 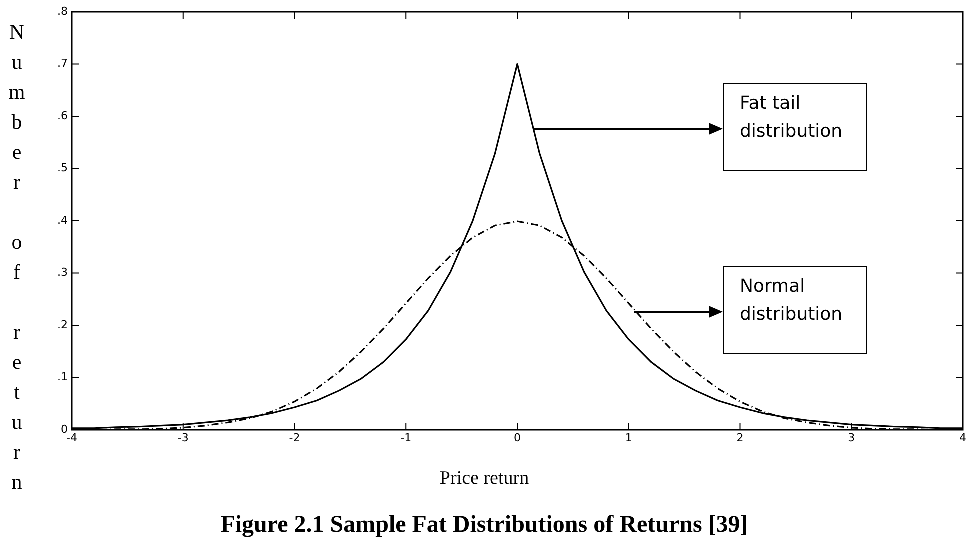 What do you see at coordinates (63, 325) in the screenshot?
I see `y-tick-label: .2` at bounding box center [63, 325].